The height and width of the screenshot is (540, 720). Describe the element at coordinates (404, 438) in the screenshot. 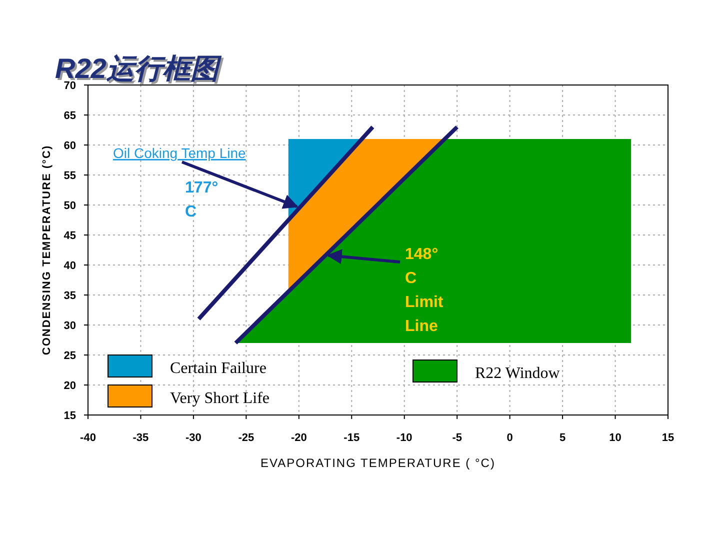

I see `x-tick-label: -10` at that location.